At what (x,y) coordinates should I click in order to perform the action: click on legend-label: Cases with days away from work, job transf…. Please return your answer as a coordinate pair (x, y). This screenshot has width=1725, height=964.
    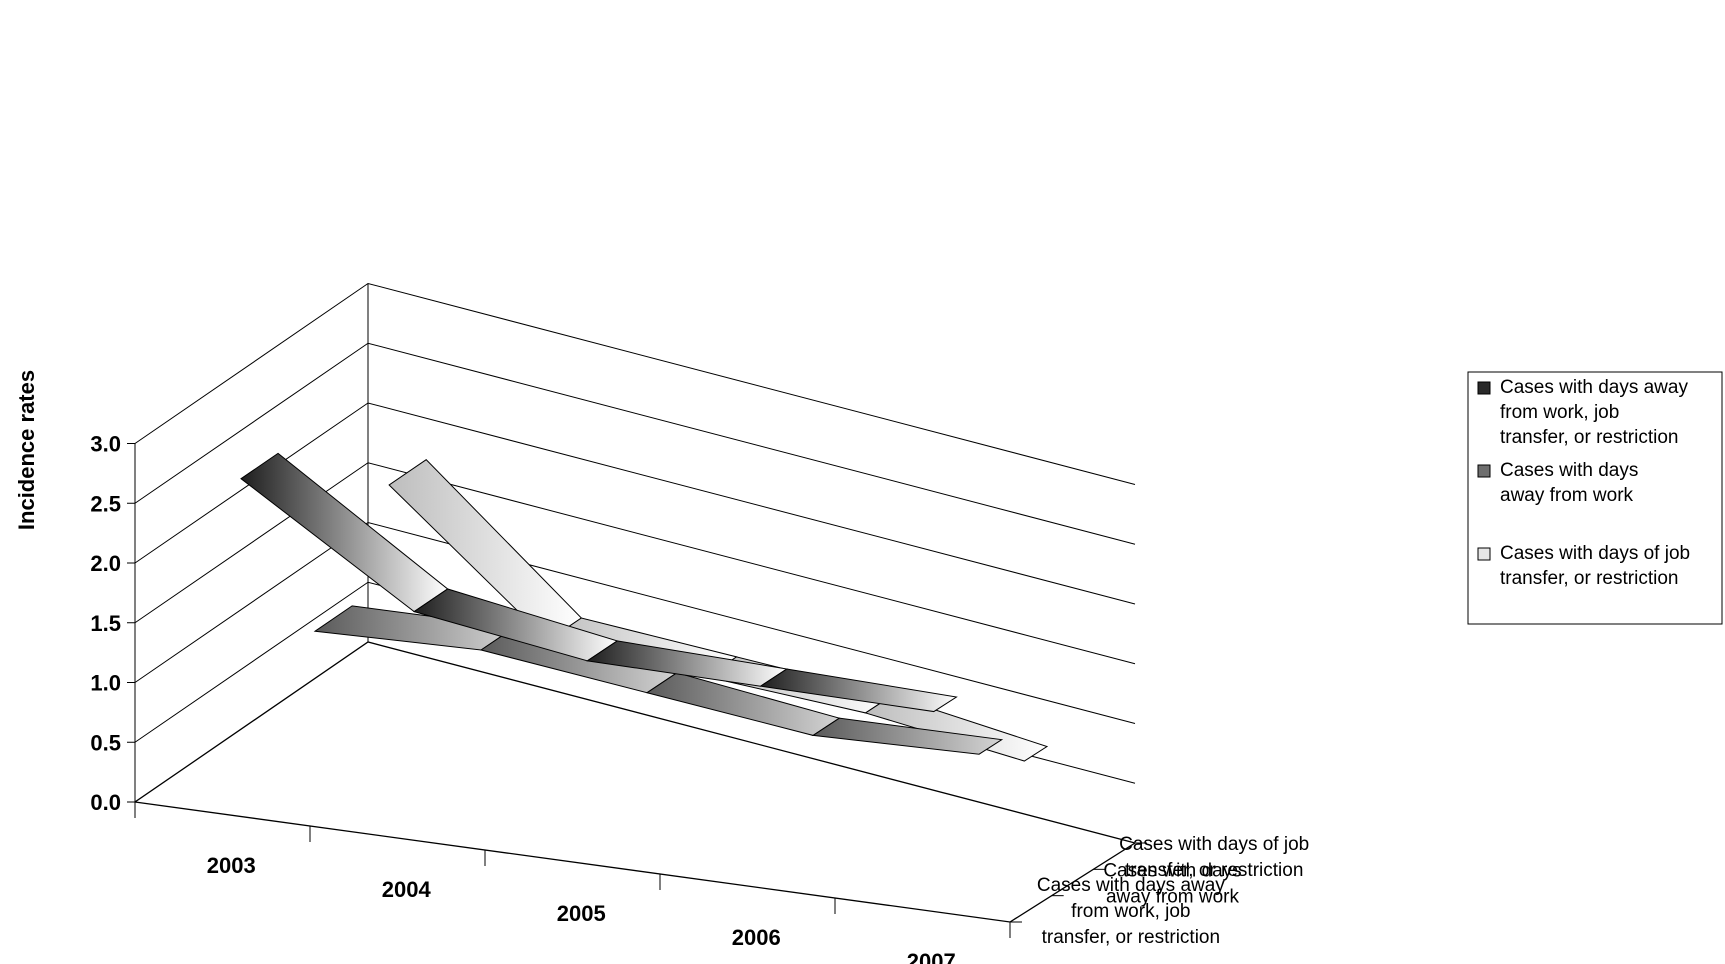
    Looking at the image, I should click on (1594, 412).